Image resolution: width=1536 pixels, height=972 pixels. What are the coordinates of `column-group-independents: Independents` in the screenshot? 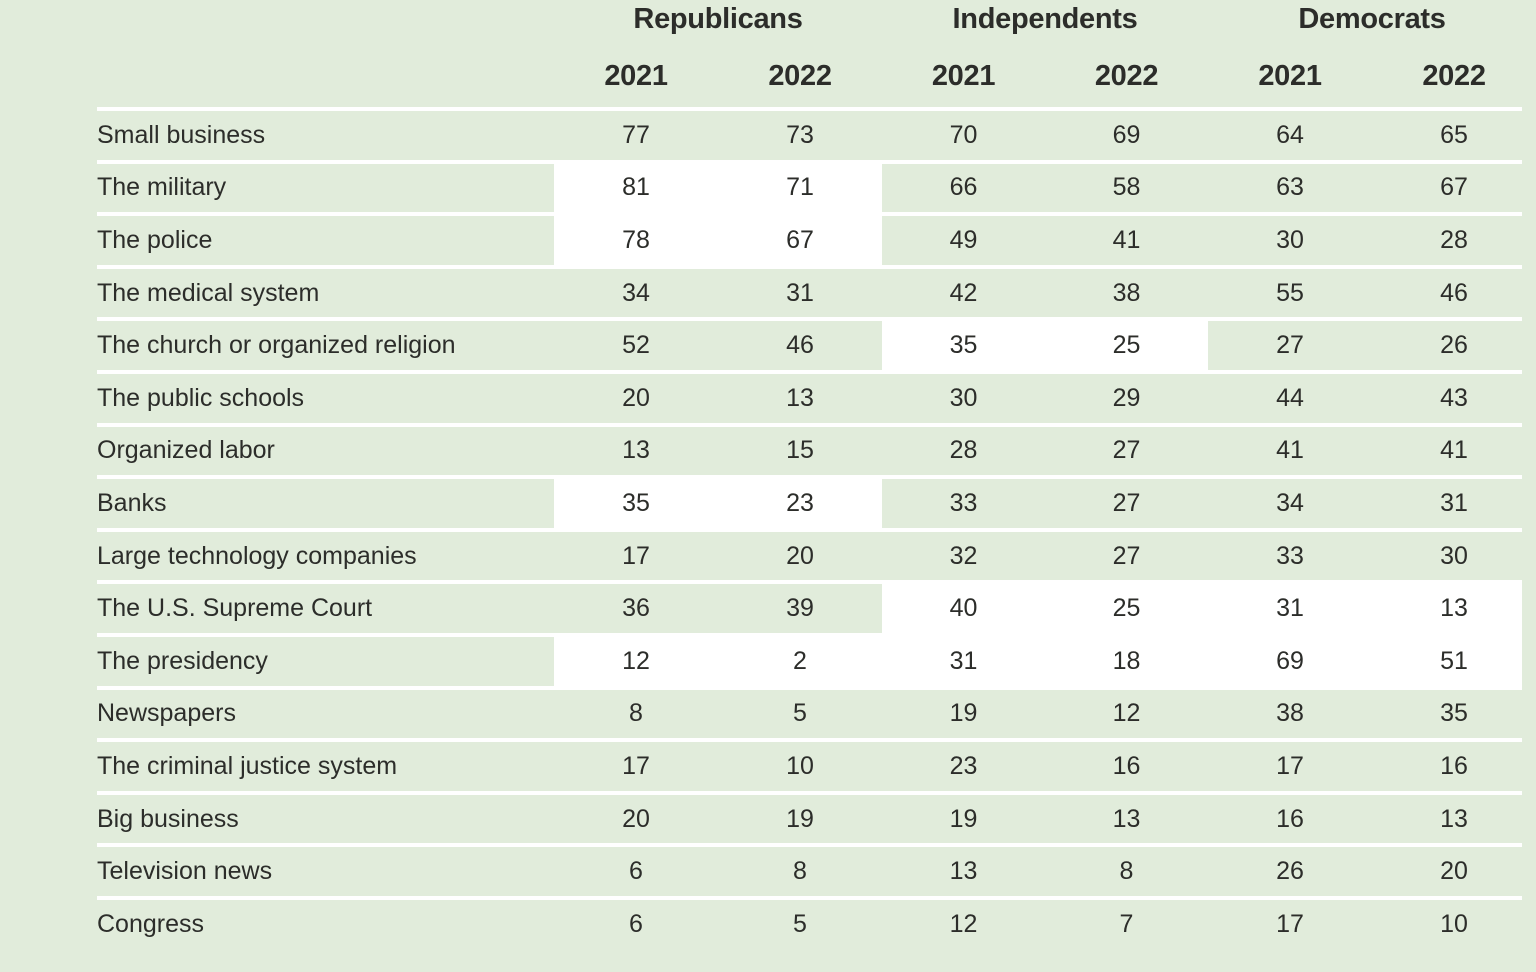 It's located at (1045, 18).